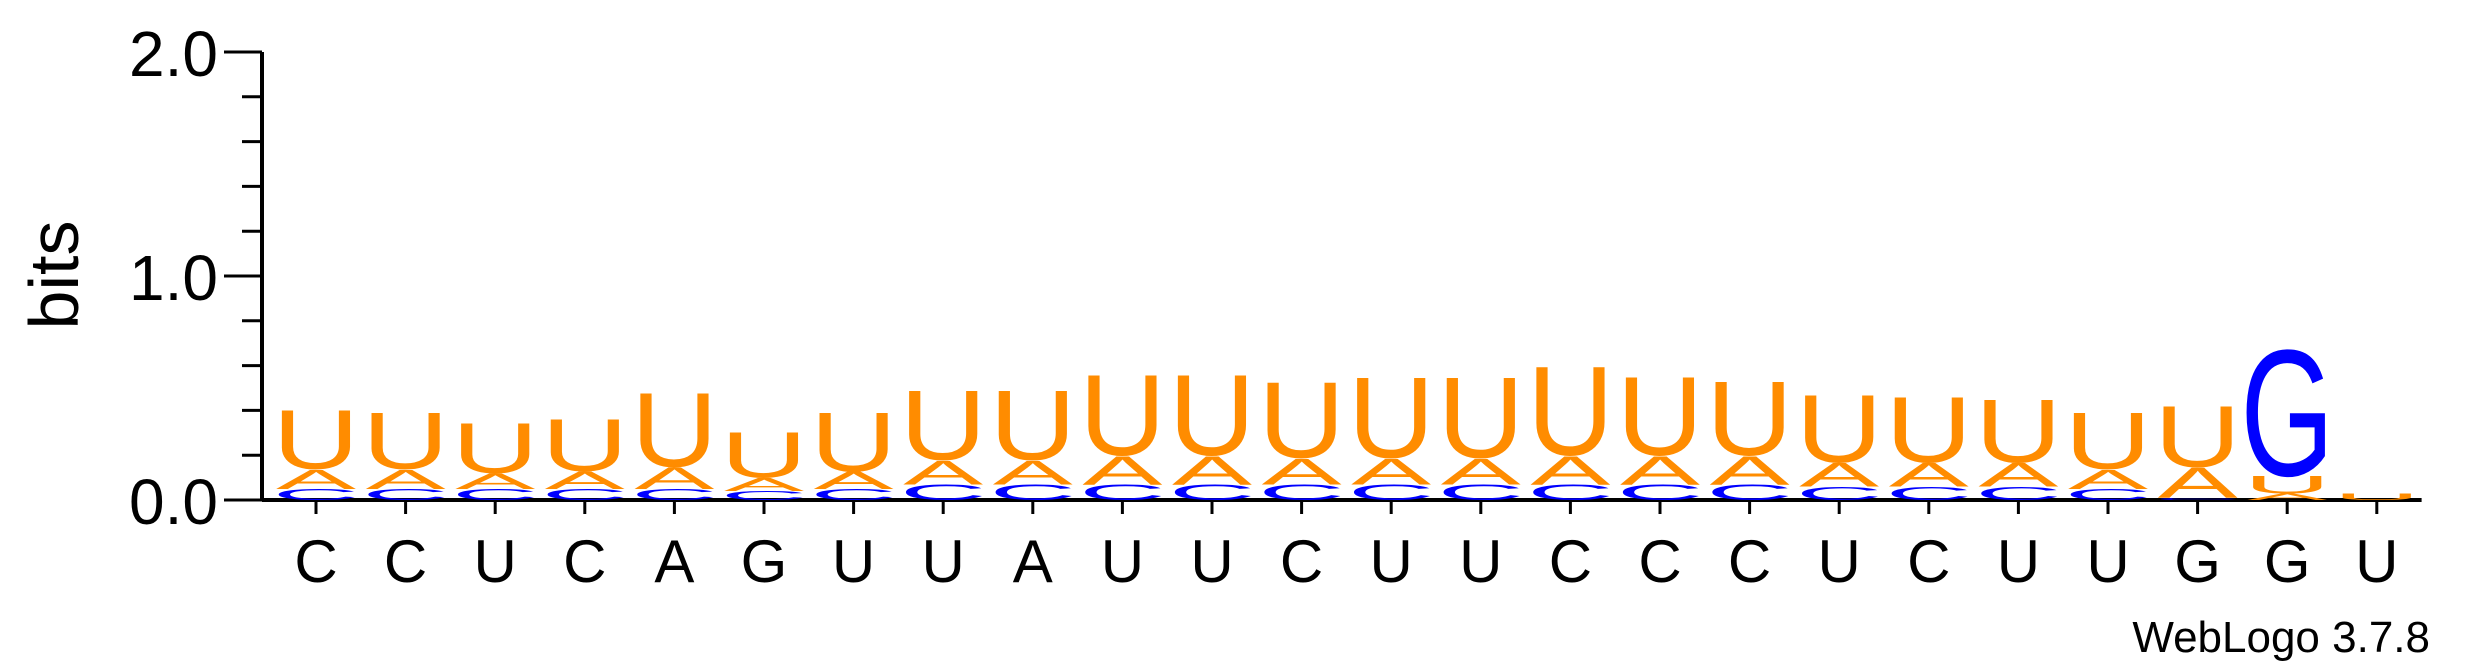 Image resolution: width=2475 pixels, height=667 pixels. Describe the element at coordinates (2376, 503) in the screenshot. I see `logo-column: U` at that location.